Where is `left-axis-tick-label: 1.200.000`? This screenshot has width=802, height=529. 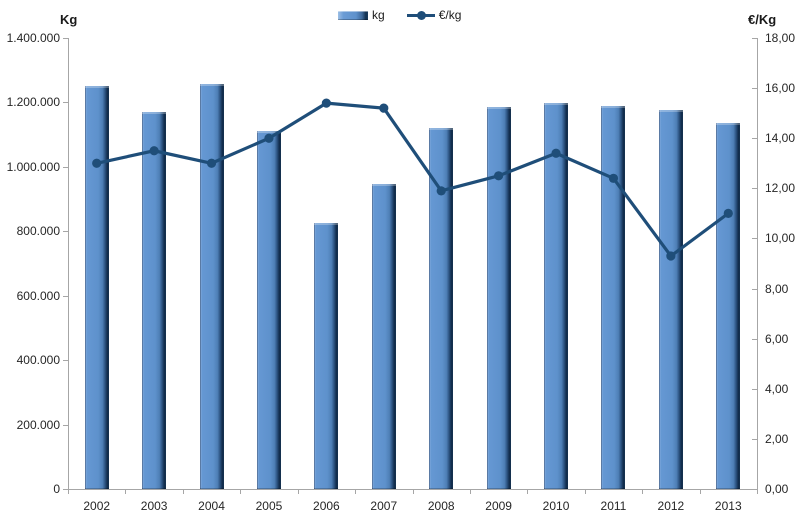 left-axis-tick-label: 1.200.000 is located at coordinates (33, 102).